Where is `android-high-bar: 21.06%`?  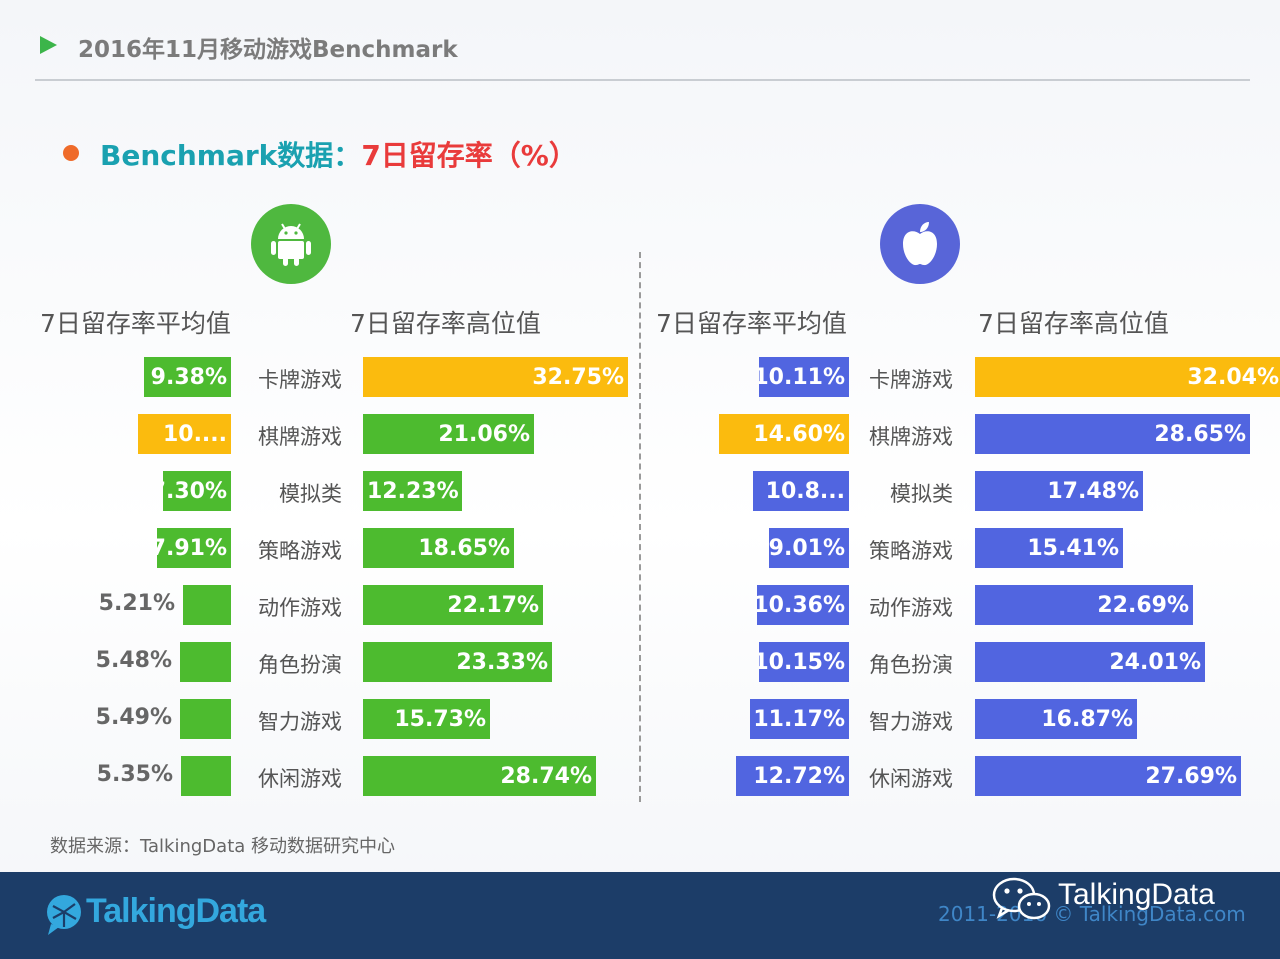
android-high-bar: 21.06% is located at coordinates (448, 434).